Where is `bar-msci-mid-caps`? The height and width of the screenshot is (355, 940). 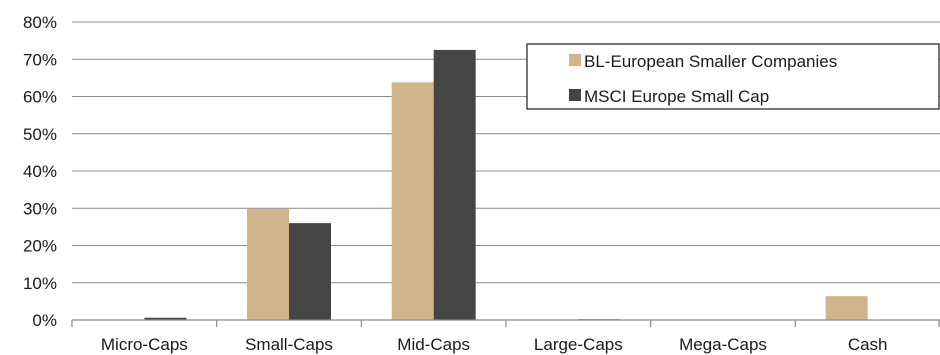
bar-msci-mid-caps is located at coordinates (454, 184).